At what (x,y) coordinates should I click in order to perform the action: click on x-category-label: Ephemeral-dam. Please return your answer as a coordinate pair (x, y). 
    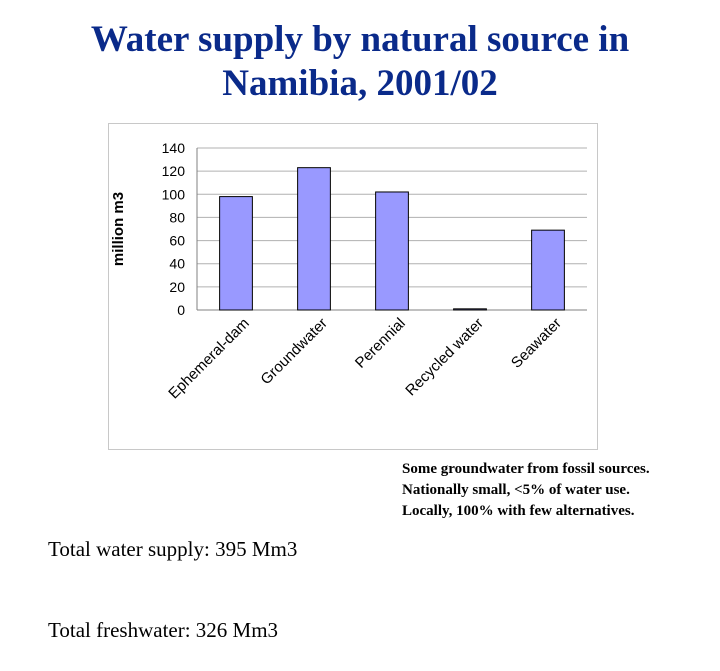
    Looking at the image, I should click on (208, 358).